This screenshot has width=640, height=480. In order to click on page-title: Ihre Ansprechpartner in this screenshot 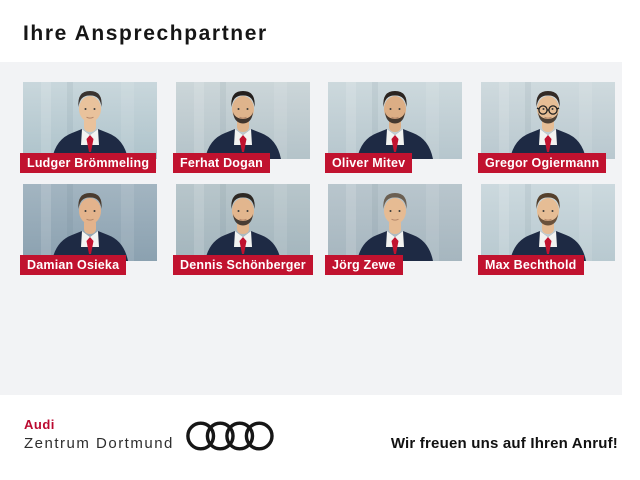, I will do `click(145, 33)`.